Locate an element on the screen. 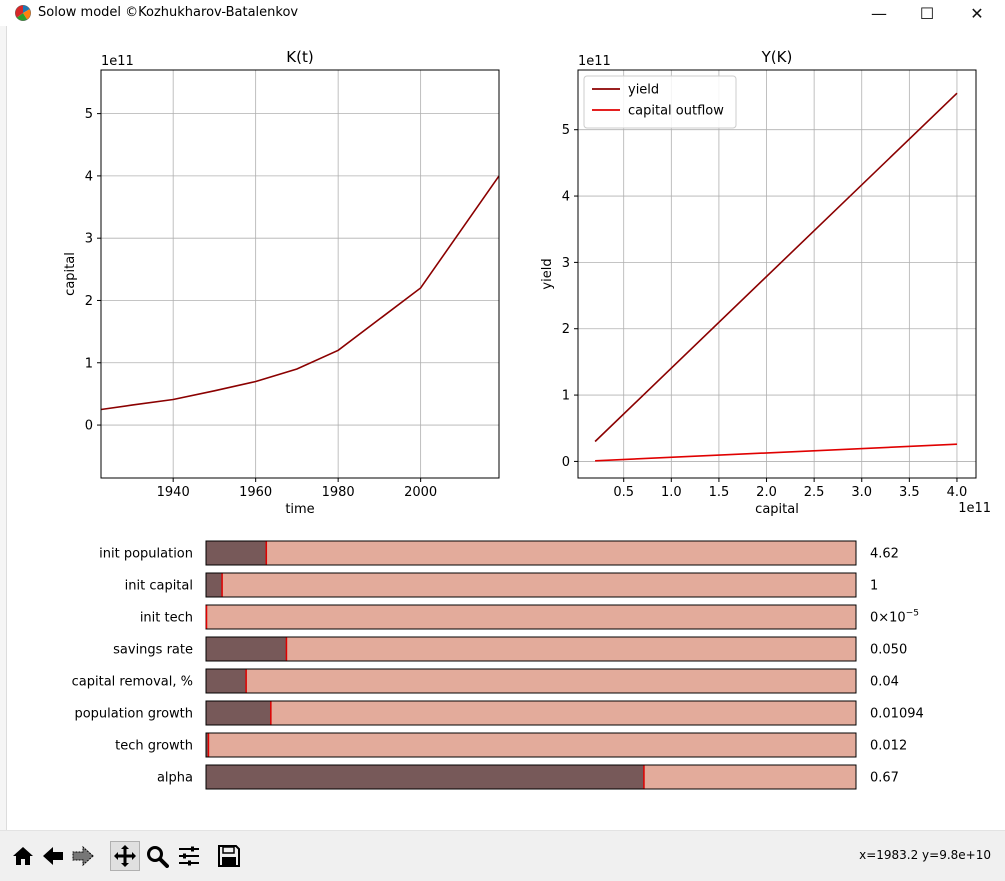 The width and height of the screenshot is (1005, 881). slider-label: savings rate is located at coordinates (153, 650).